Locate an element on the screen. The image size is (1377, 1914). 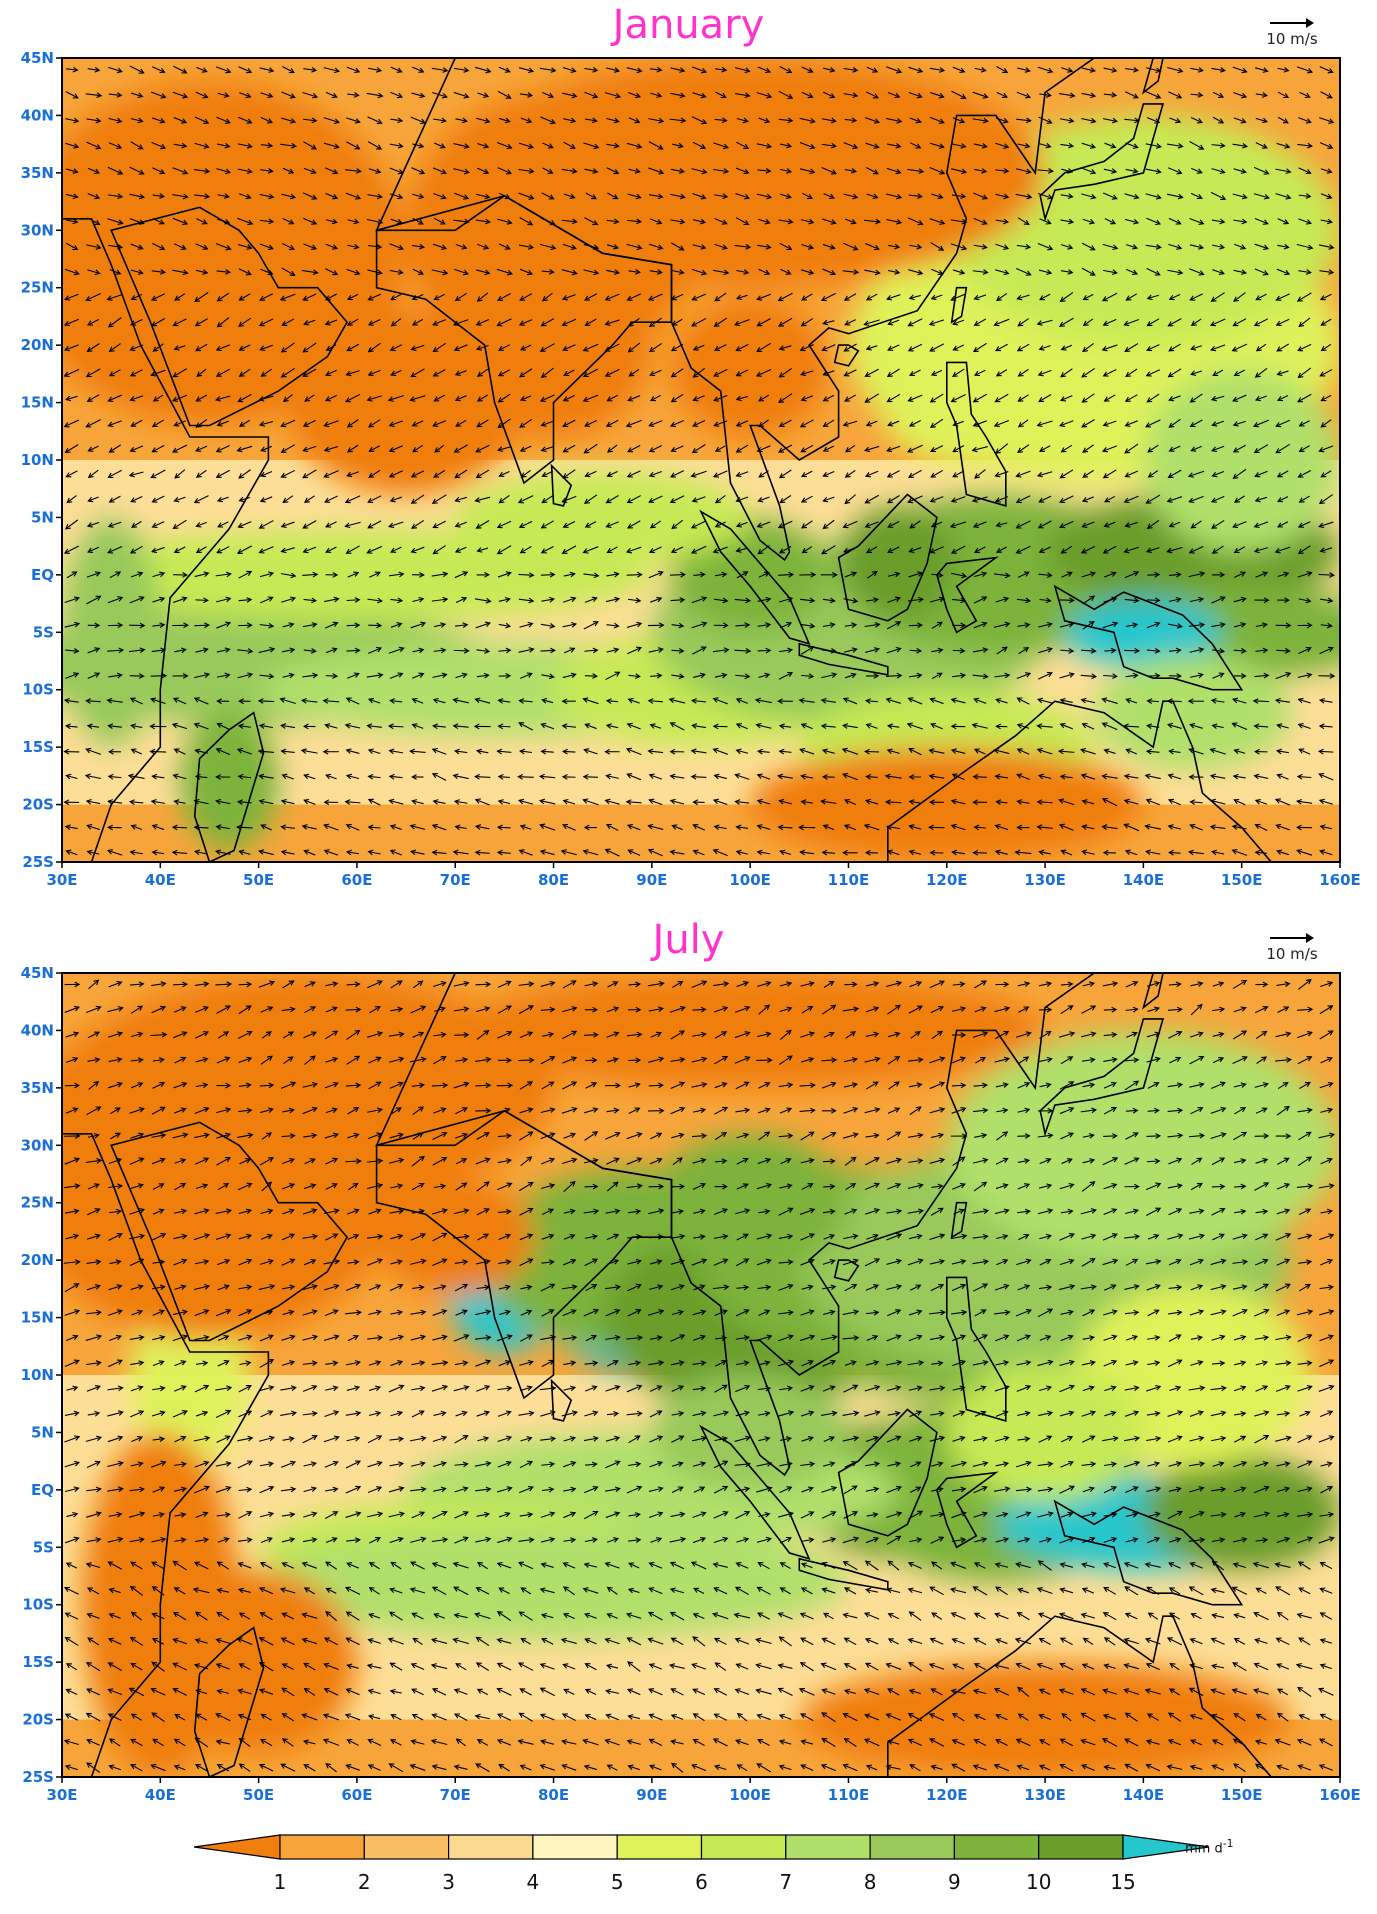
lat-tick-label: 15S is located at coordinates (38, 747).